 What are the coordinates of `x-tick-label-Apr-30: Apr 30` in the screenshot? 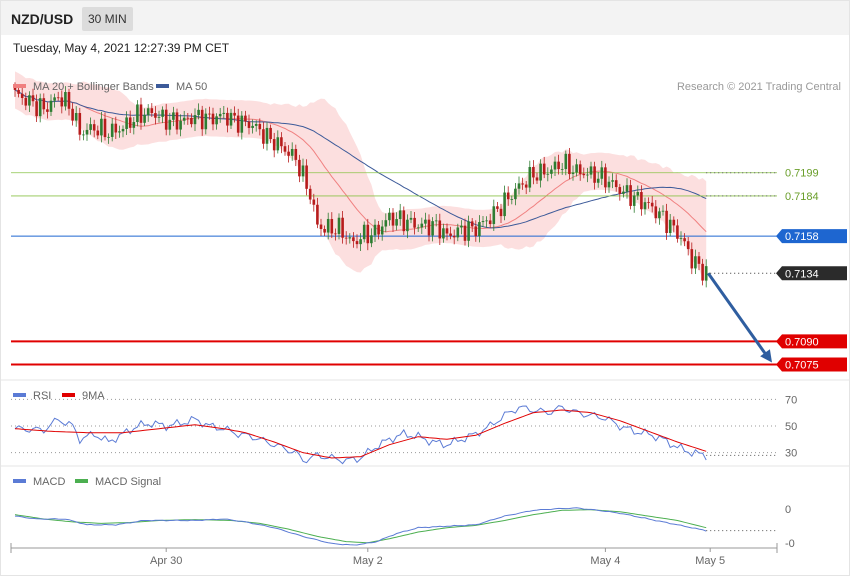 It's located at (166, 561).